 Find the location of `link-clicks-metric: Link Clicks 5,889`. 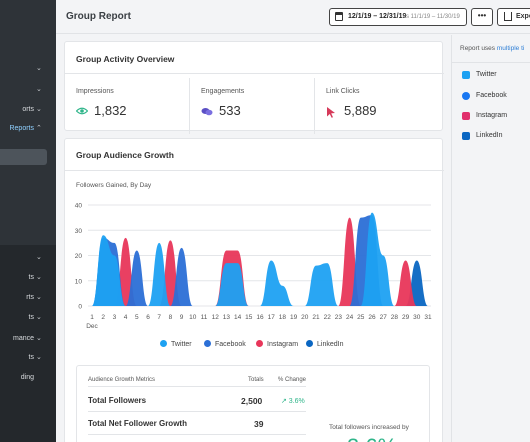

link-clicks-metric: Link Clicks 5,889 is located at coordinates (381, 106).